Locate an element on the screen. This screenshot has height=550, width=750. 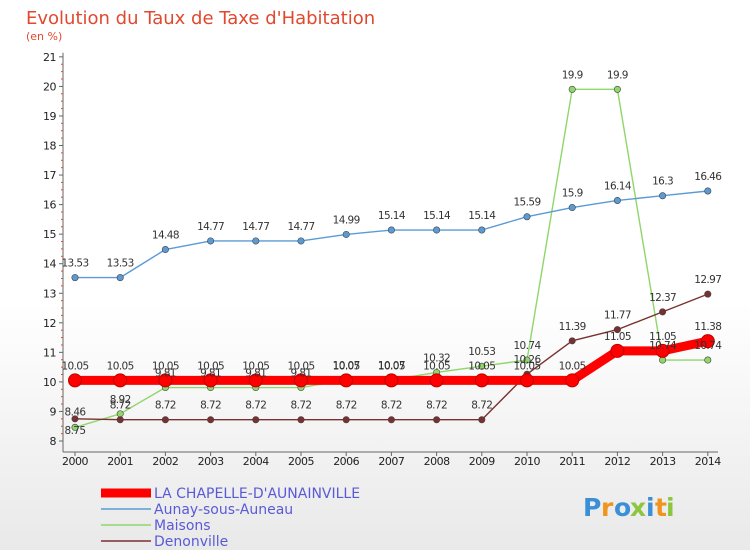
x-tick-label: 2006 is located at coordinates (346, 461).